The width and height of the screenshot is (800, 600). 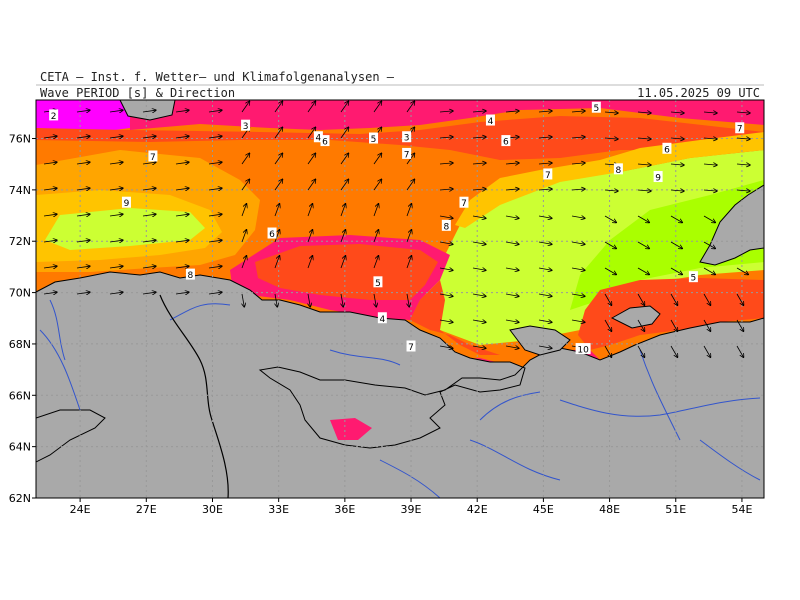 What do you see at coordinates (54, 117) in the screenshot?
I see `contour-label: 2` at bounding box center [54, 117].